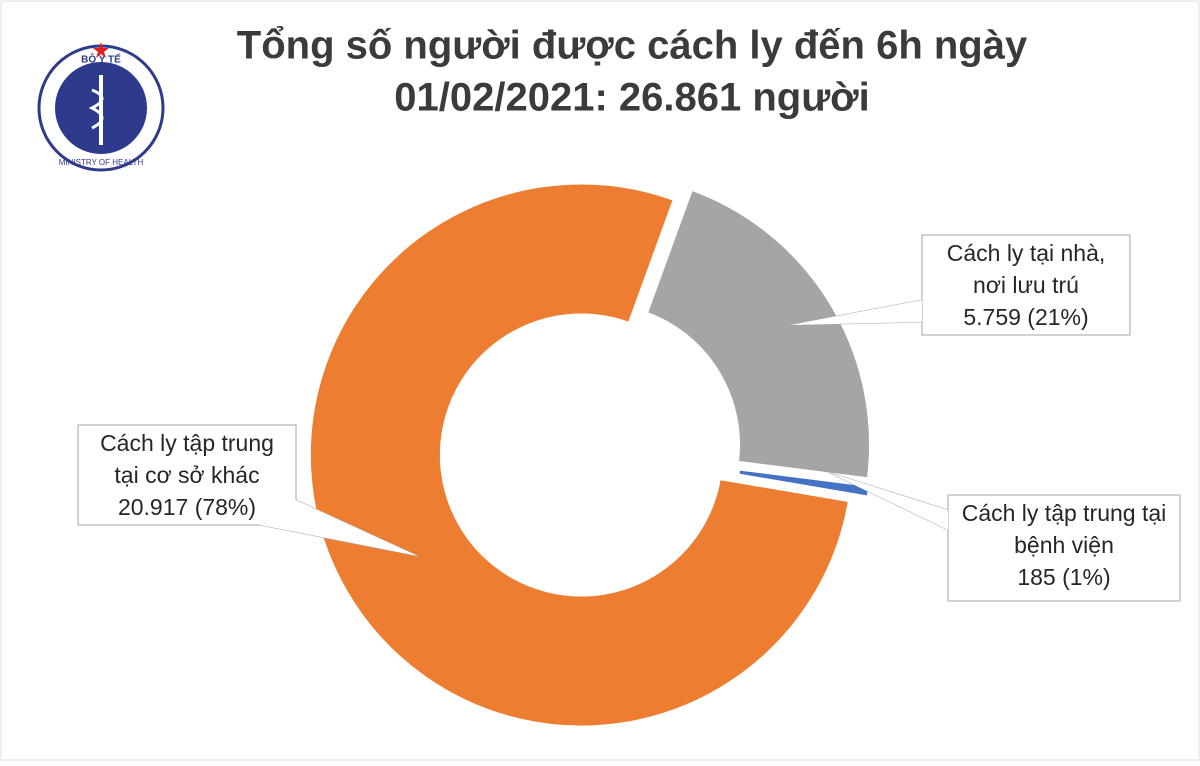 The image size is (1200, 766). I want to click on chart-title: 01/02/2021: 26.861 người, so click(631, 98).